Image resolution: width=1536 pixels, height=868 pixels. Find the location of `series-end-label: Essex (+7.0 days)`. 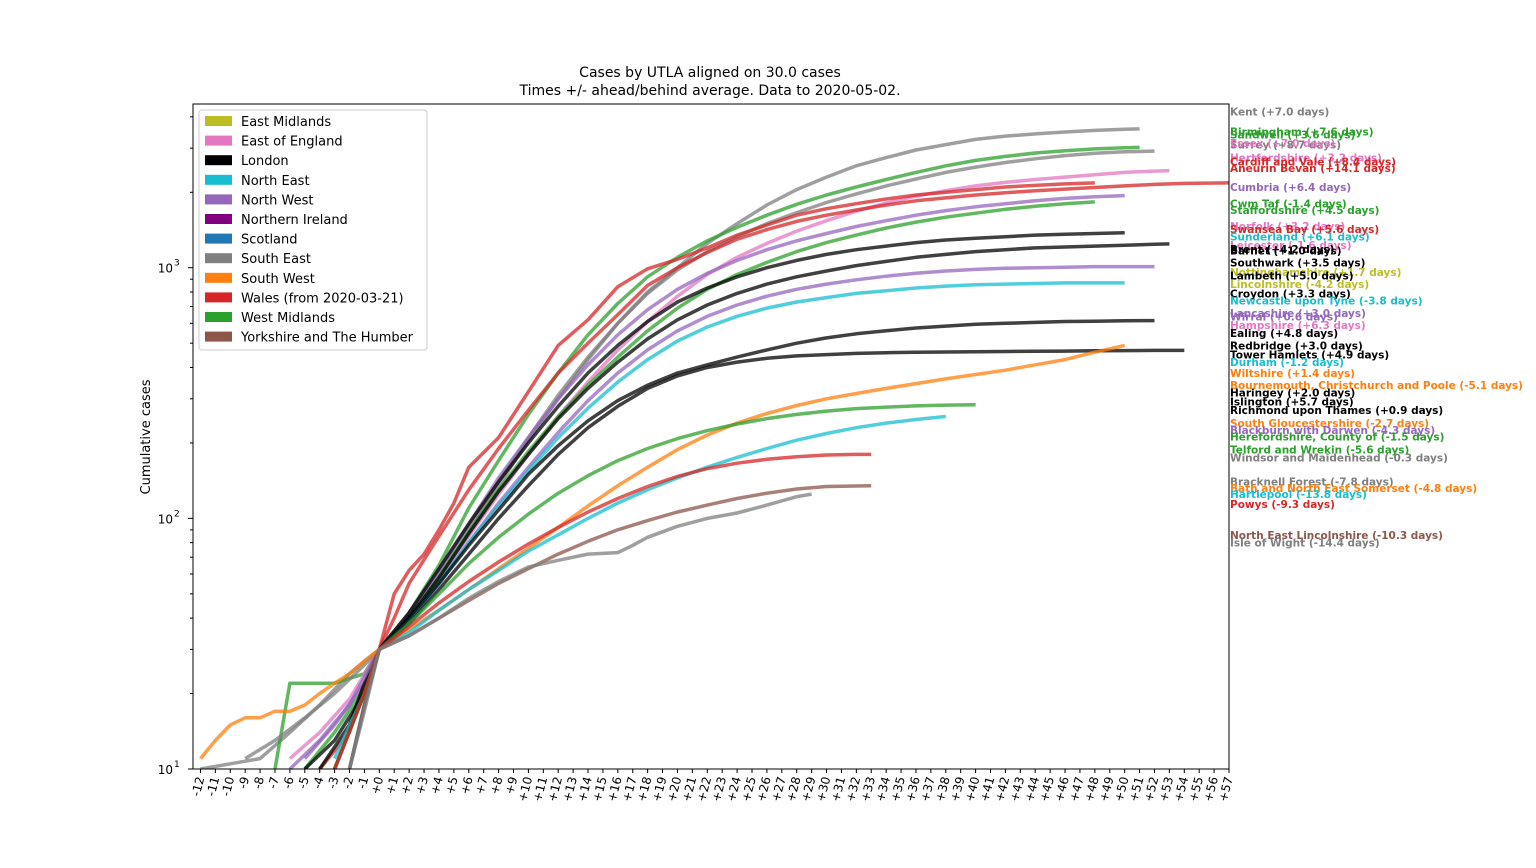

series-end-label: Essex (+7.0 days) is located at coordinates (1282, 144).